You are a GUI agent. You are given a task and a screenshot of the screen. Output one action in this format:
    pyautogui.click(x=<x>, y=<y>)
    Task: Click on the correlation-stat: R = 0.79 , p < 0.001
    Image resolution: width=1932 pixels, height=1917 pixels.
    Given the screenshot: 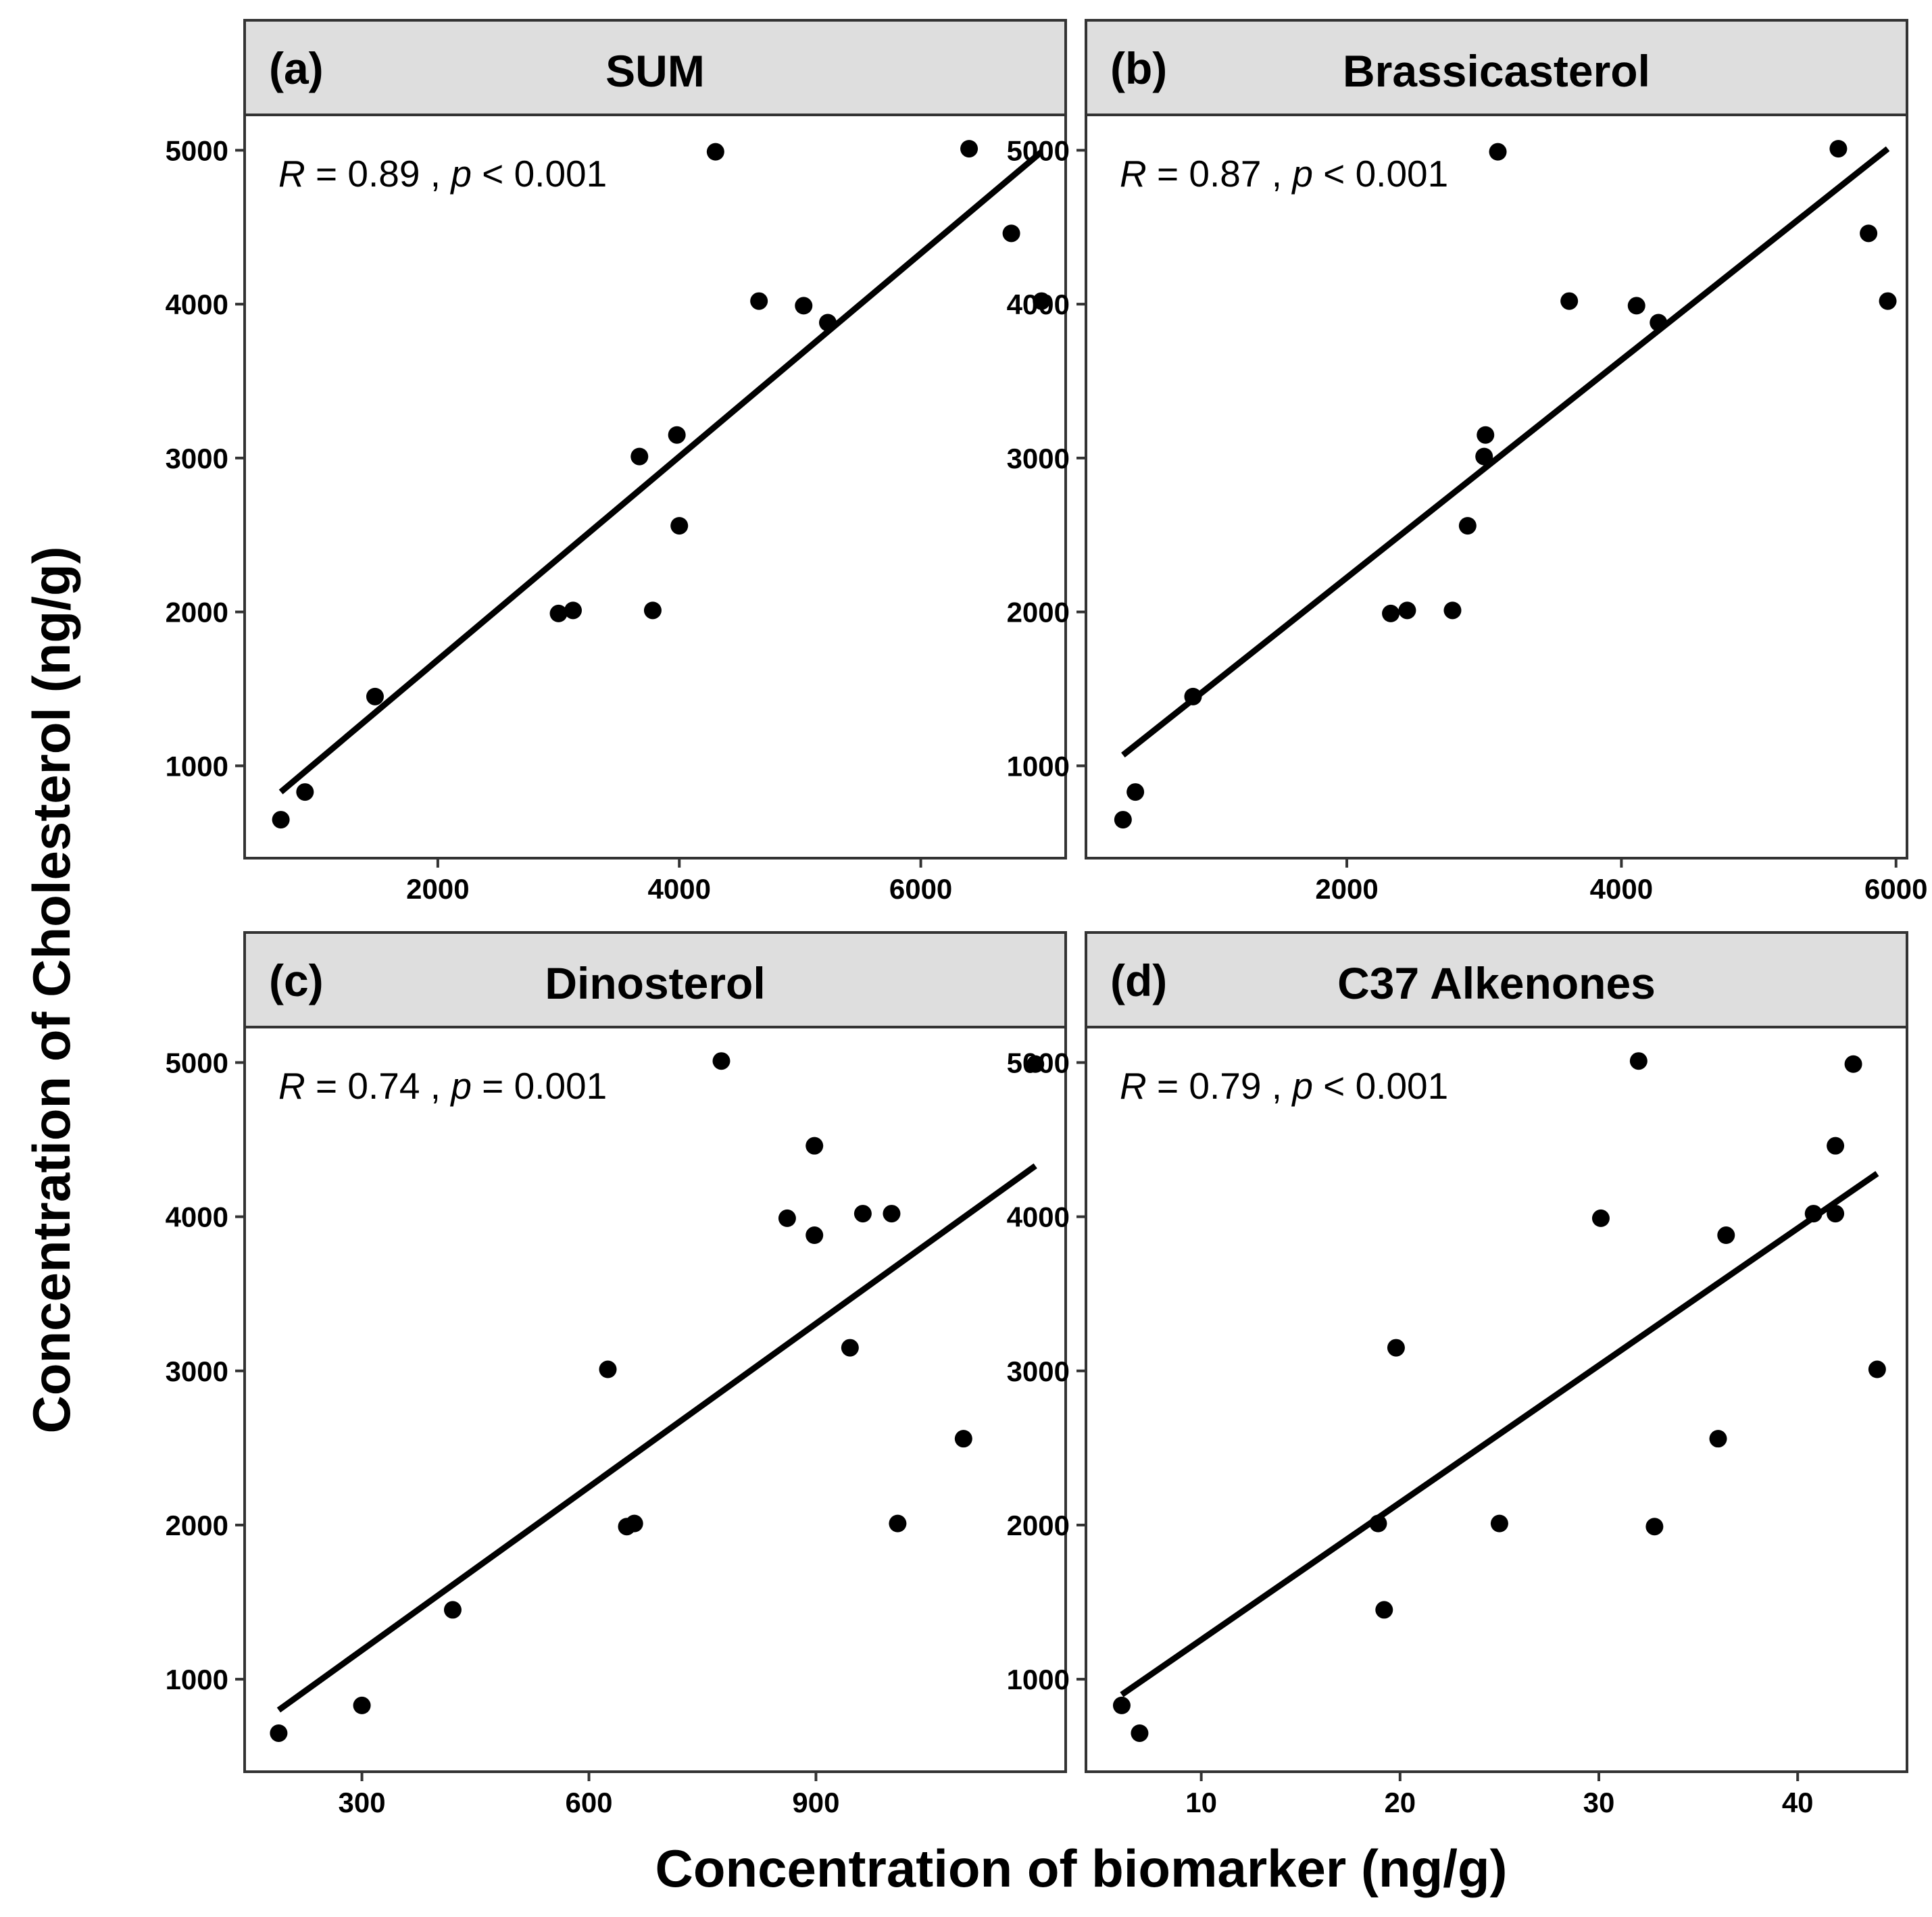 What is the action you would take?
    pyautogui.click(x=1284, y=1086)
    